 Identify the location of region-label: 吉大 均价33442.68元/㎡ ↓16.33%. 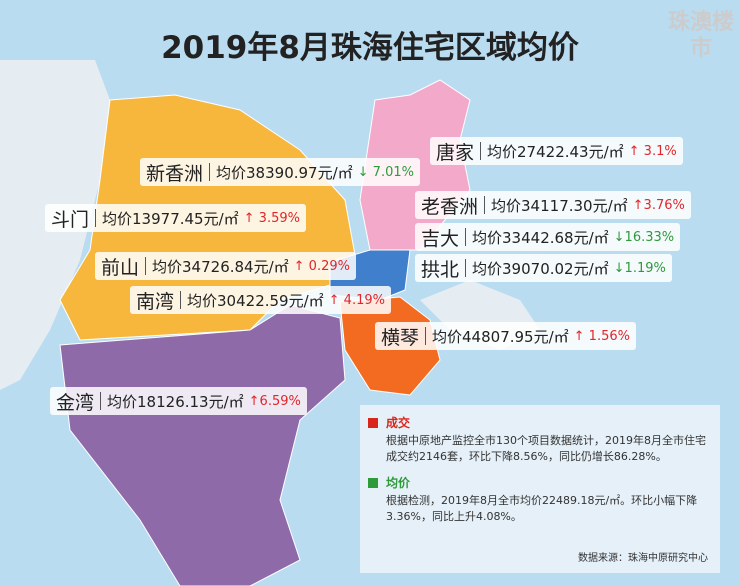
(548, 237).